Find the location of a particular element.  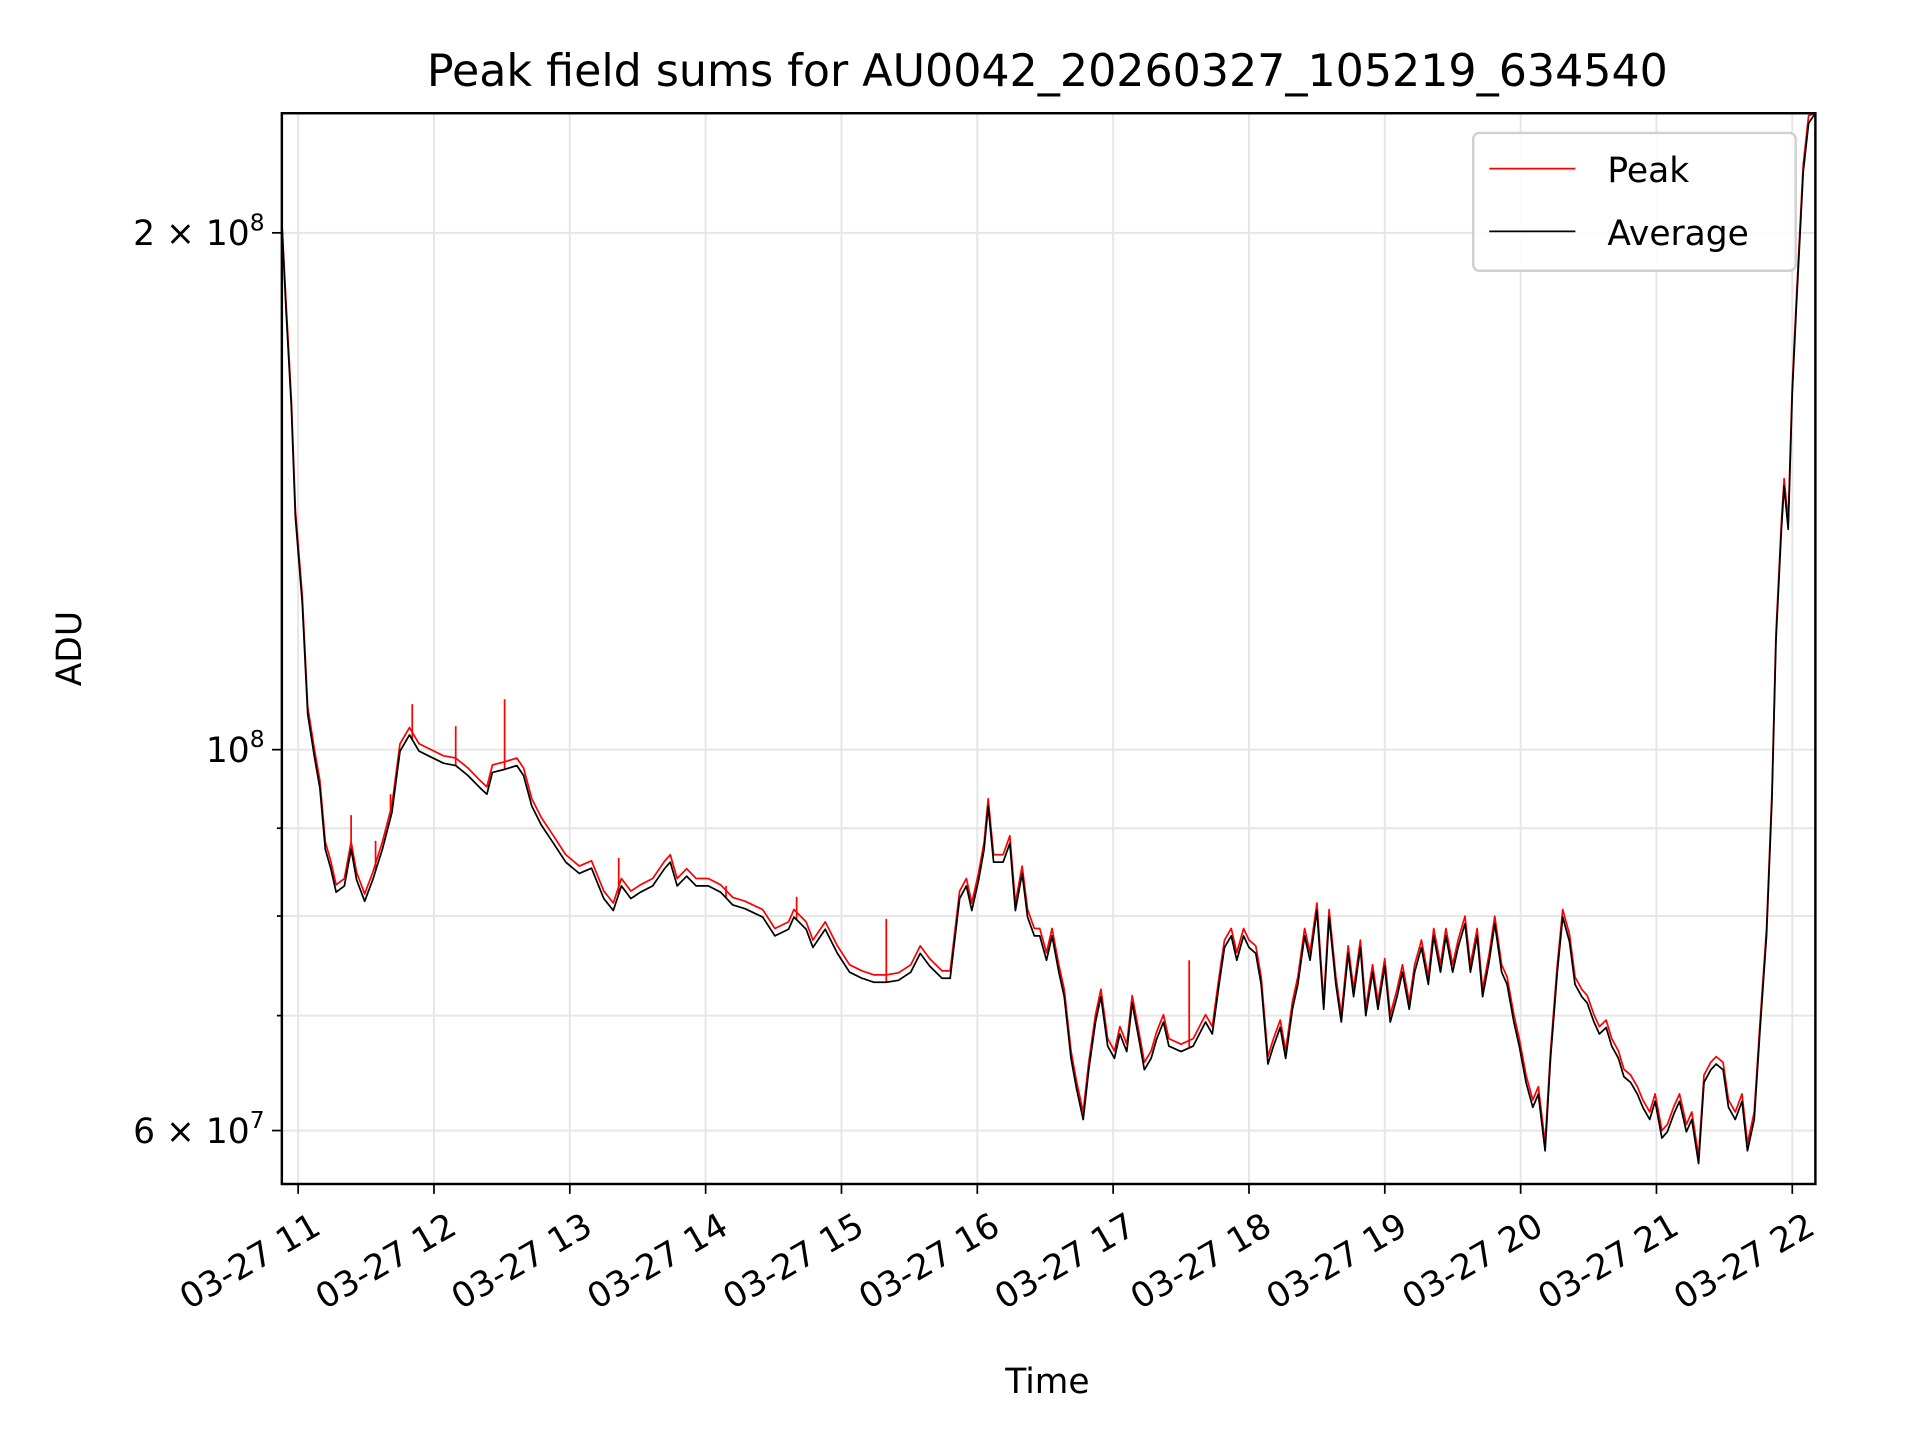

y-axis: 2 × 108 108 6 × 107 is located at coordinates (207, 680).